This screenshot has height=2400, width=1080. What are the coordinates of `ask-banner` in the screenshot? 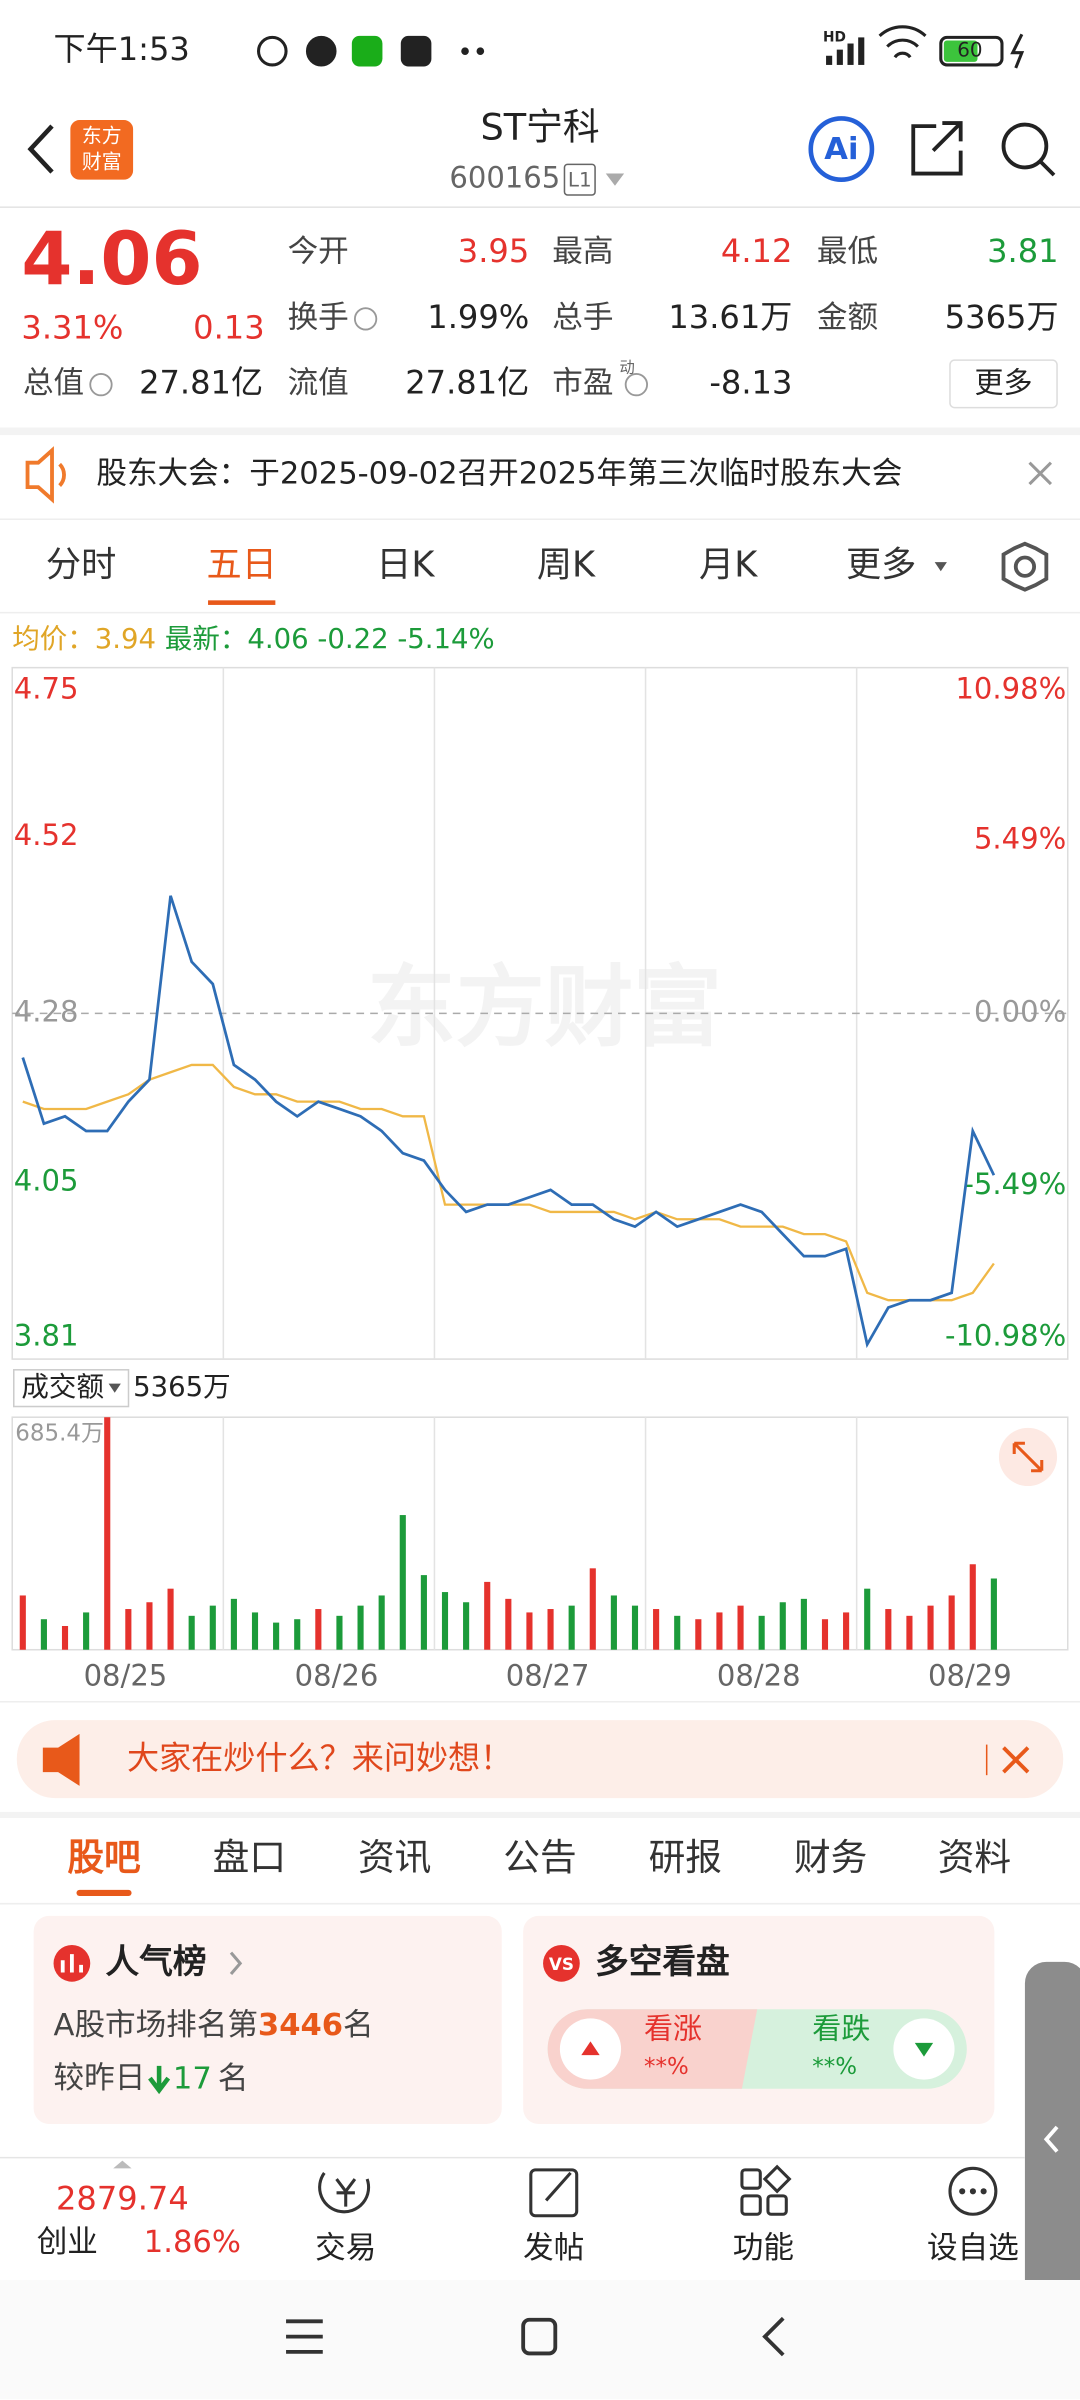 It's located at (540, 1759).